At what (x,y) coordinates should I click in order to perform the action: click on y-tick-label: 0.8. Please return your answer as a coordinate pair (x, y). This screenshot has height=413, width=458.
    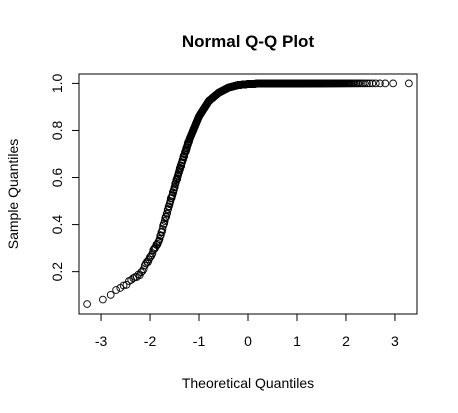
    Looking at the image, I should click on (57, 131).